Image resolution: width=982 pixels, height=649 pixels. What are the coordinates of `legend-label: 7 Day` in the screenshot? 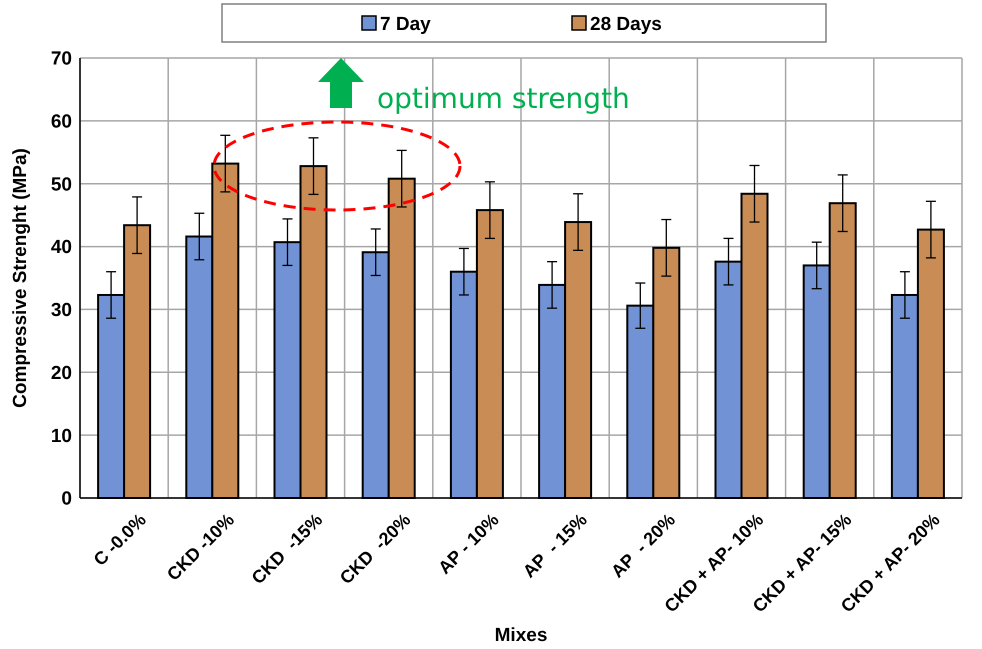 It's located at (406, 24).